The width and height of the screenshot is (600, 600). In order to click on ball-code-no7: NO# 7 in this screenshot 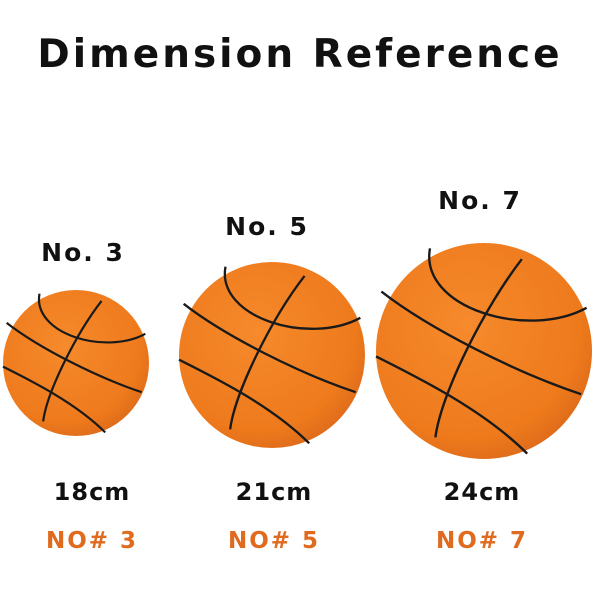, I will do `click(482, 541)`.